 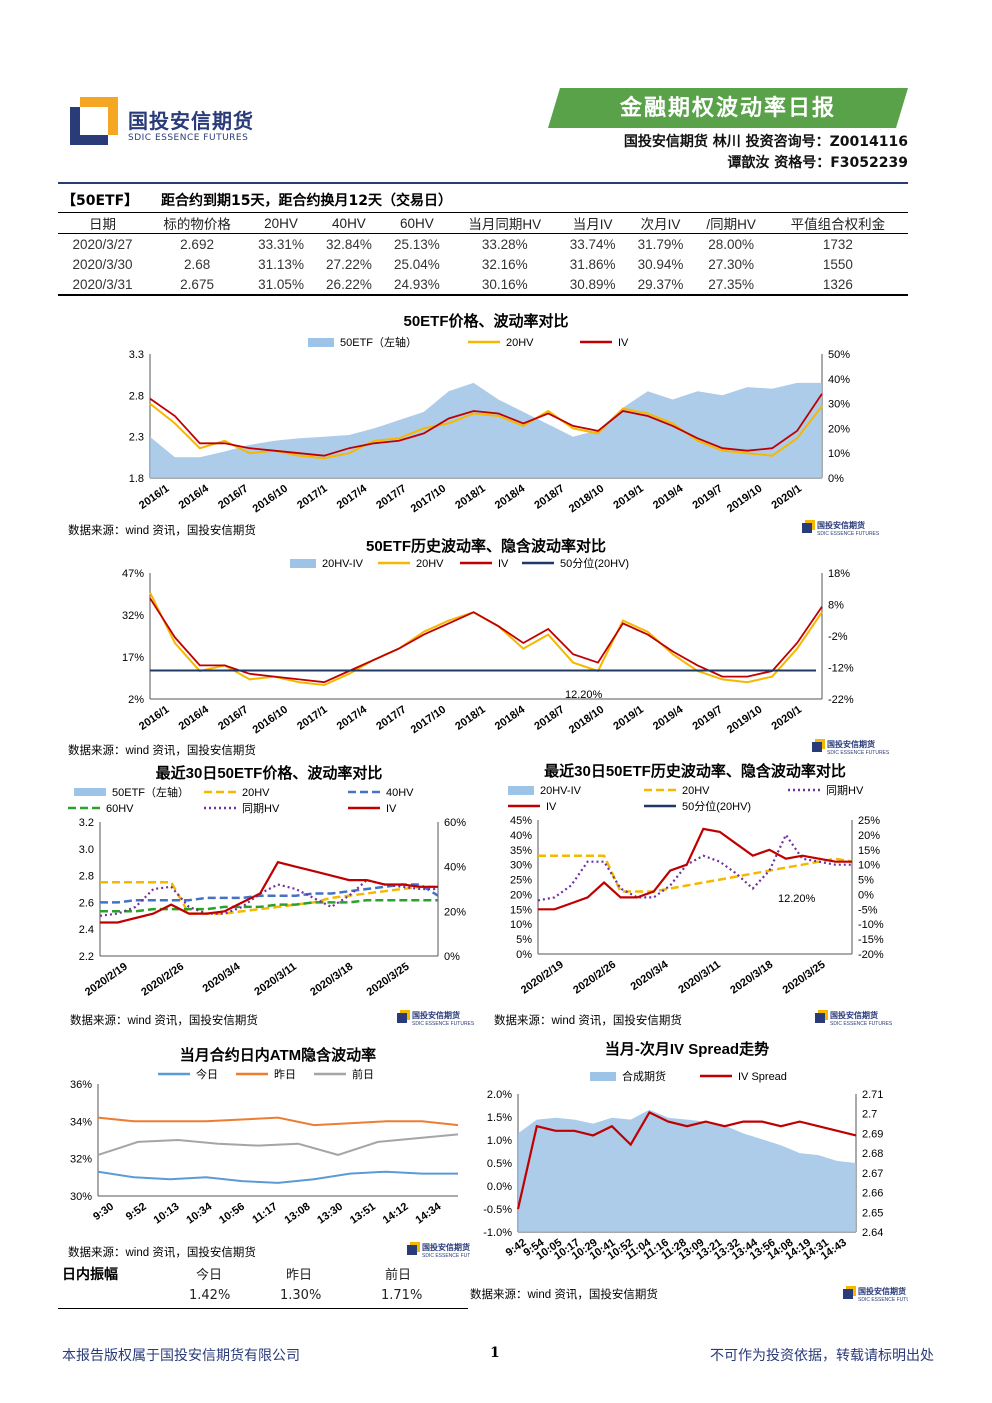 What do you see at coordinates (470, 497) in the screenshot?
I see `x-tick-label: 2018/1` at bounding box center [470, 497].